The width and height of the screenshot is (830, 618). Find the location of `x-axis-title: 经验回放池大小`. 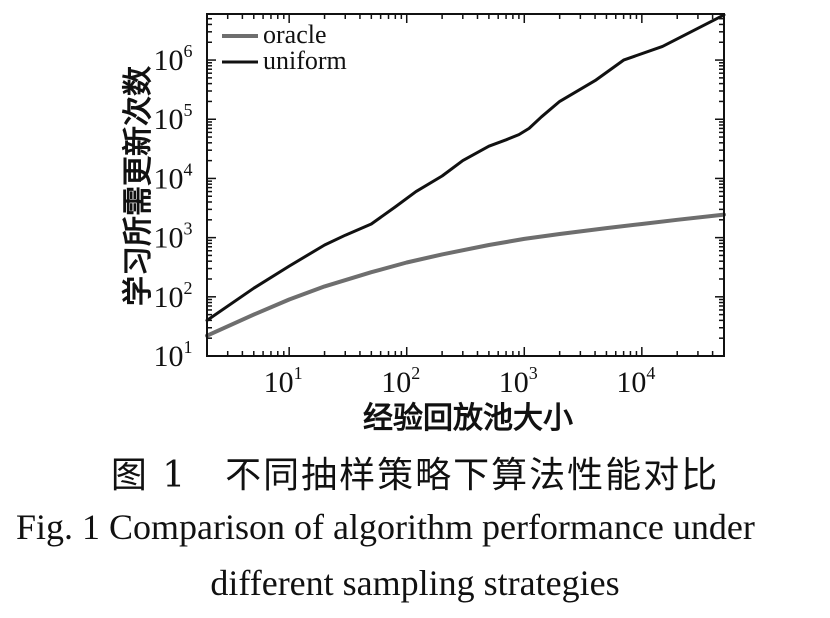

x-axis-title: 经验回放池大小 is located at coordinates (468, 418).